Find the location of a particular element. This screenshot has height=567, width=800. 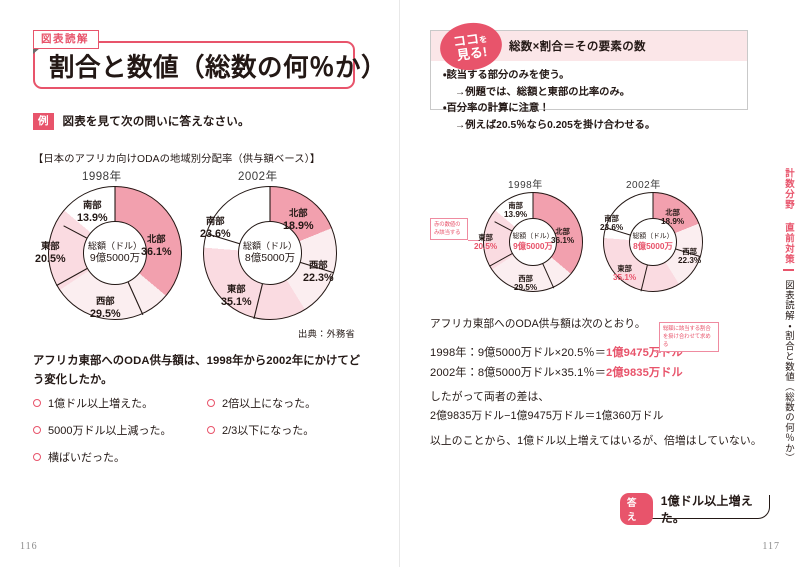

left-charts: 1998年 2002年 総額（ドル） 9億5000万 is located at coordinates (198, 250).